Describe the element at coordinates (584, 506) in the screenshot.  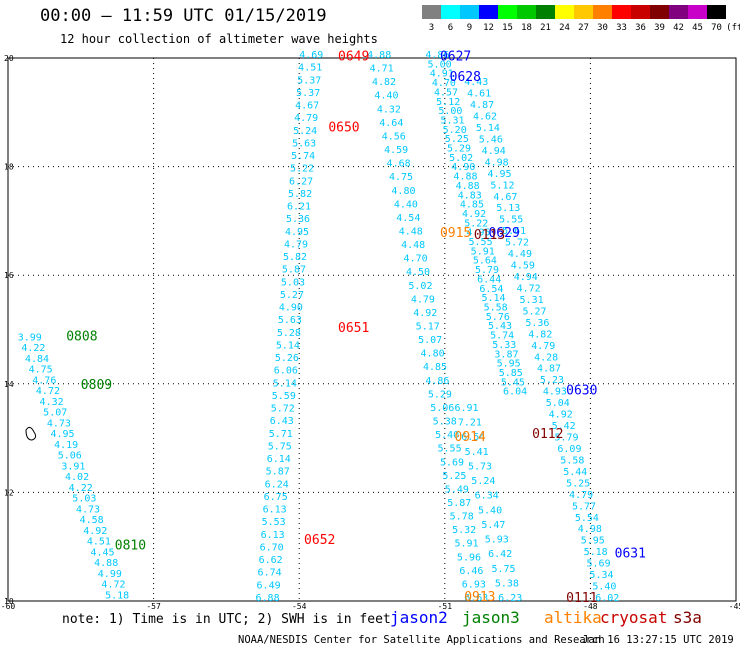
I see `wave-height-value: 5.77` at that location.